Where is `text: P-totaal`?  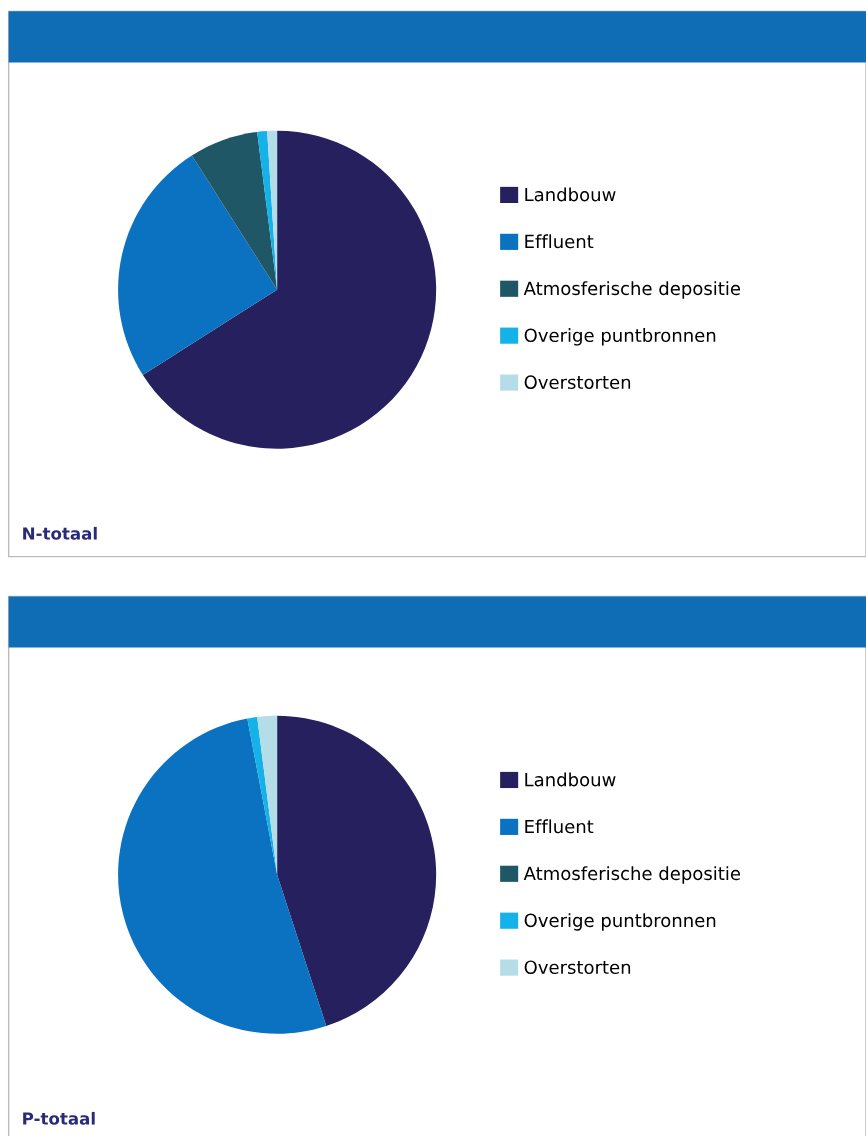
text: P-totaal is located at coordinates (59, 1118).